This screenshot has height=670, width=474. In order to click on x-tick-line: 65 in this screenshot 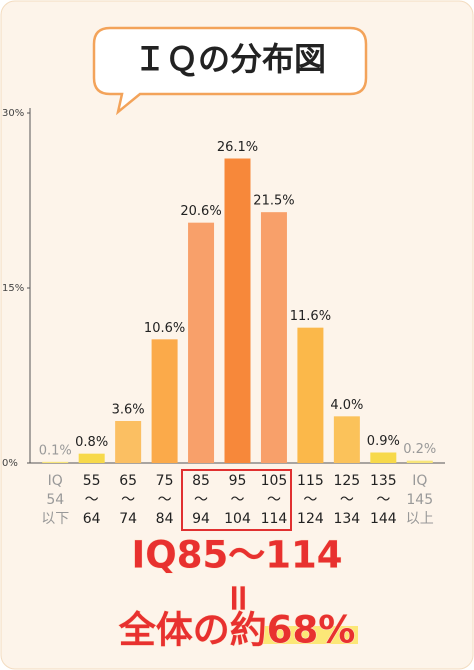, I will do `click(128, 481)`.